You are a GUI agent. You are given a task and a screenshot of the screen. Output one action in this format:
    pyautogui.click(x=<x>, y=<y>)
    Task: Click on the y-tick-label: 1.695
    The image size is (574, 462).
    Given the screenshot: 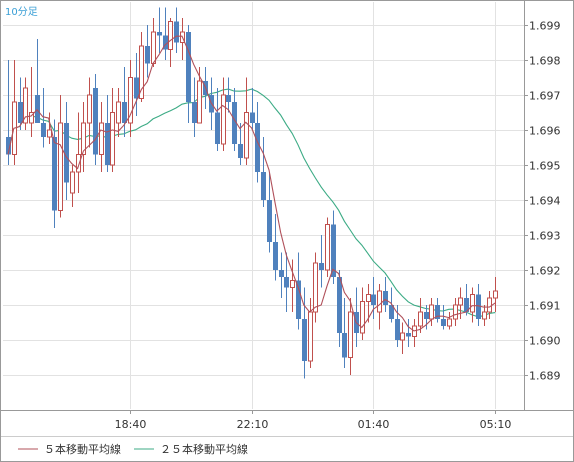 What is the action you would take?
    pyautogui.click(x=545, y=166)
    